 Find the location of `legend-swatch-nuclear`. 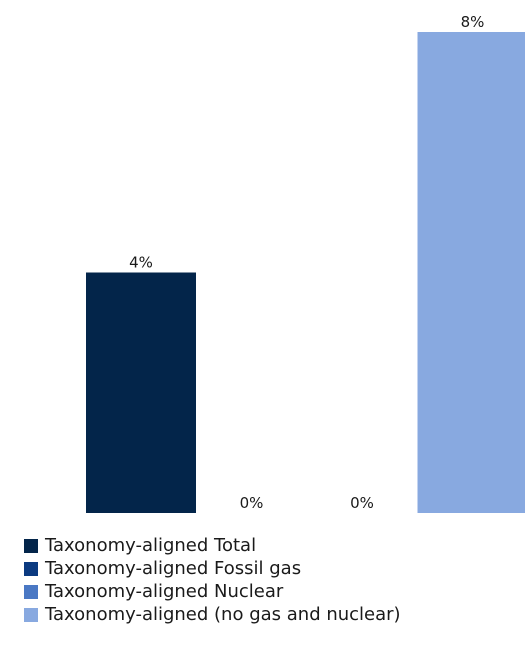

legend-swatch-nuclear is located at coordinates (31, 591).